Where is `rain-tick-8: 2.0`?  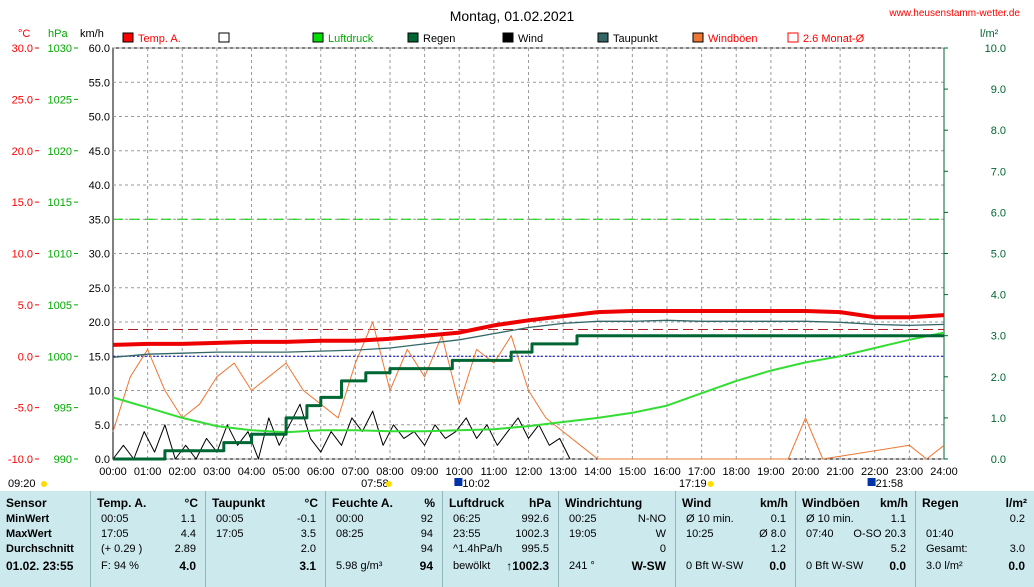 rain-tick-8: 2.0 is located at coordinates (998, 378).